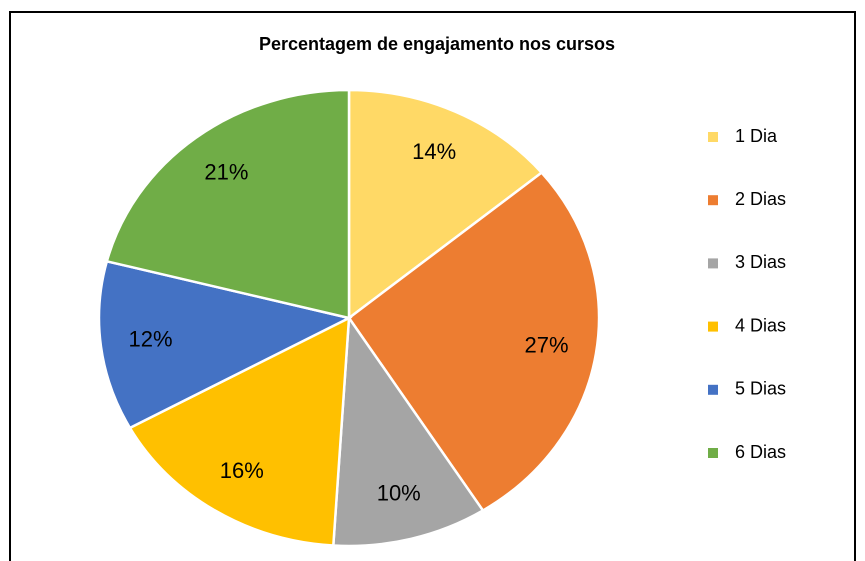  I want to click on data-label: 27%, so click(547, 344).